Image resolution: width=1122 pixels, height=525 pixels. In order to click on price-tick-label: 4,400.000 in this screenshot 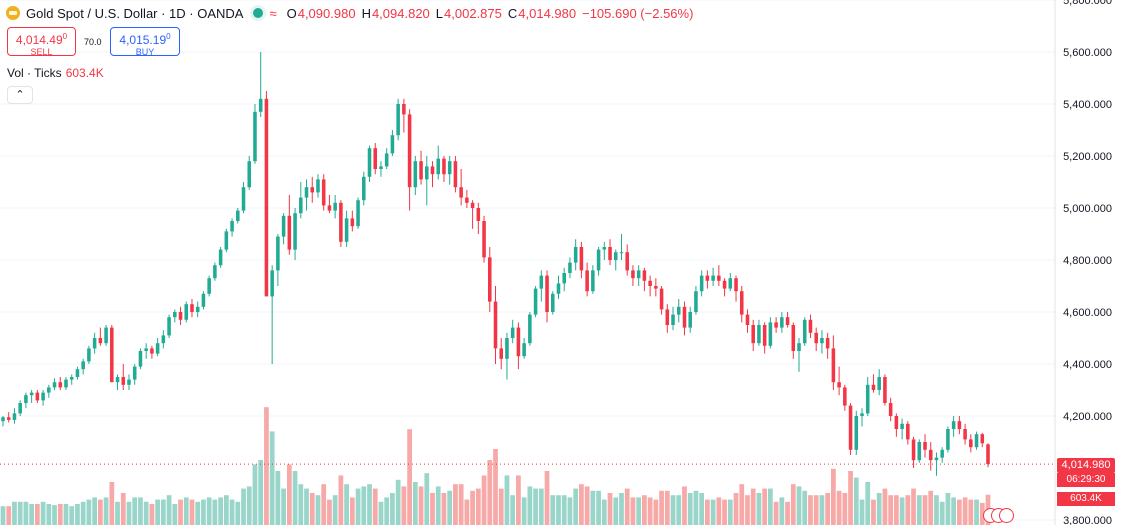, I will do `click(1087, 365)`.